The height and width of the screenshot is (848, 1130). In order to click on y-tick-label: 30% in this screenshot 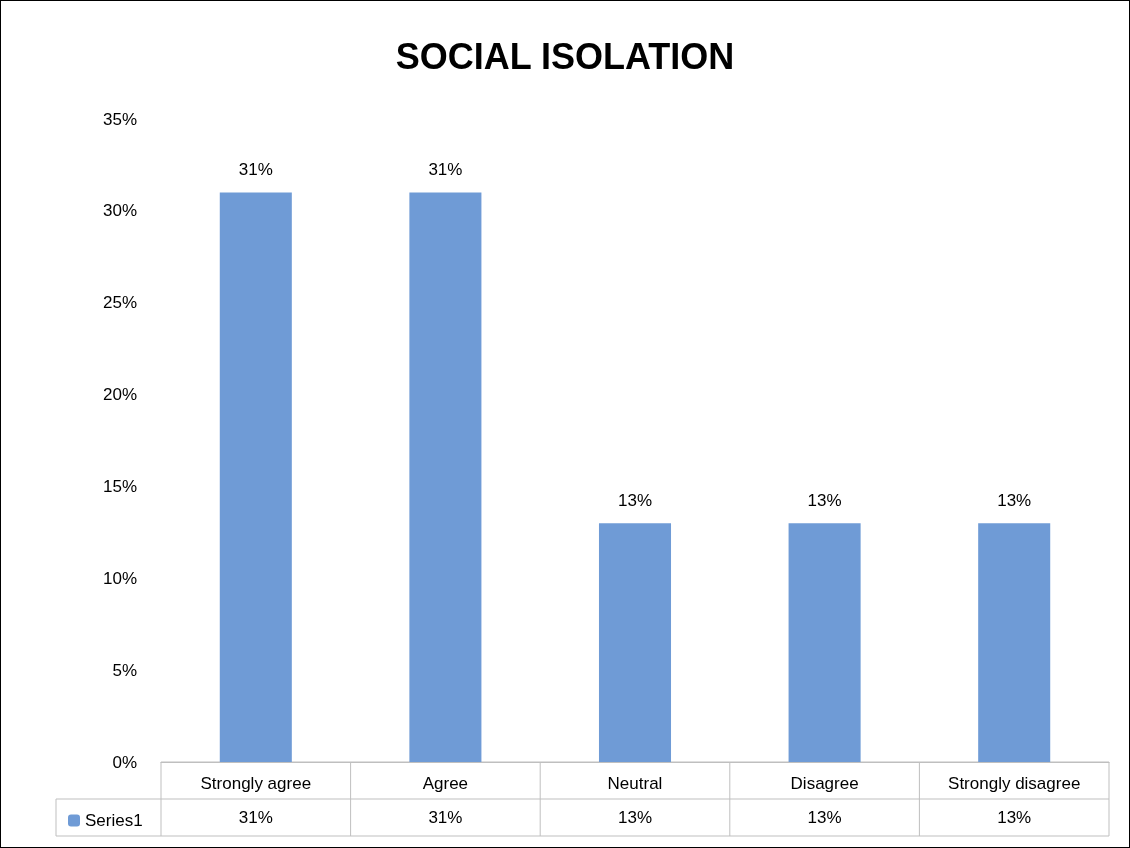, I will do `click(119, 211)`.